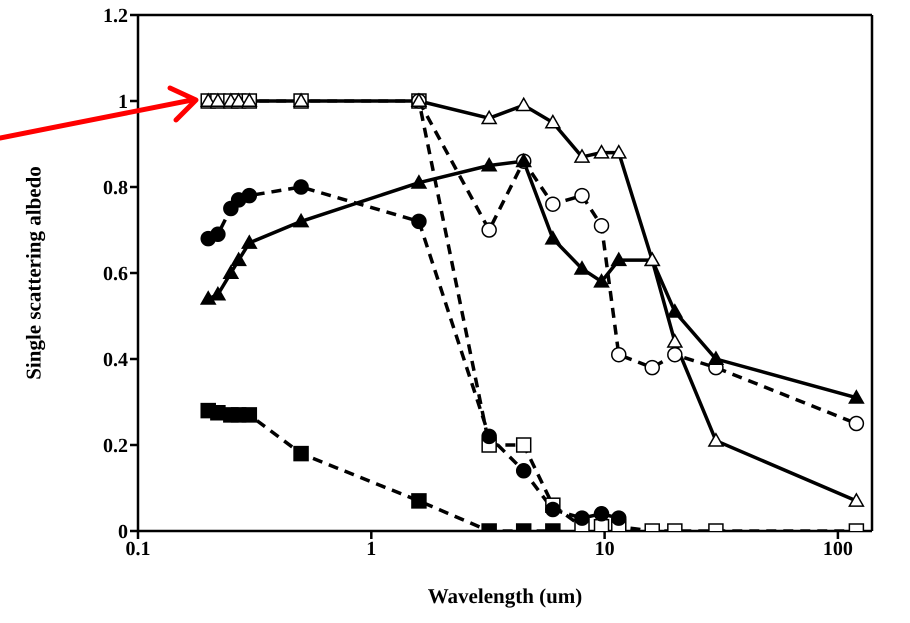  What do you see at coordinates (604, 549) in the screenshot?
I see `x-tick-label: 10` at bounding box center [604, 549].